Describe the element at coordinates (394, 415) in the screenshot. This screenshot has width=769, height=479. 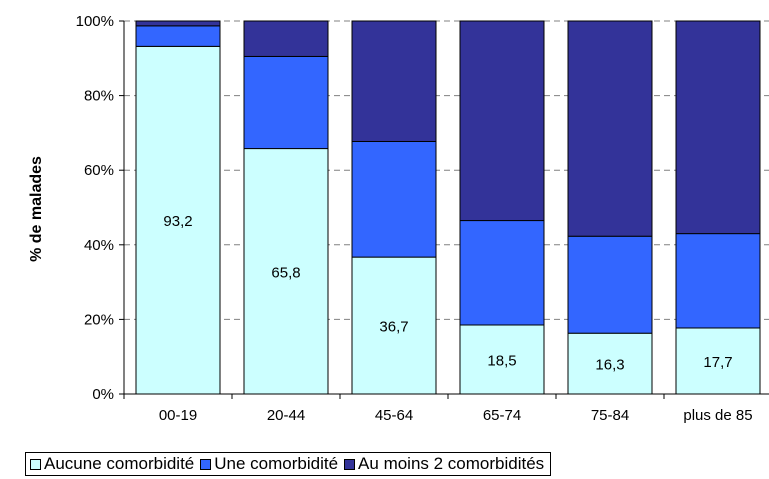
I see `x-tick-label: 45-64` at that location.